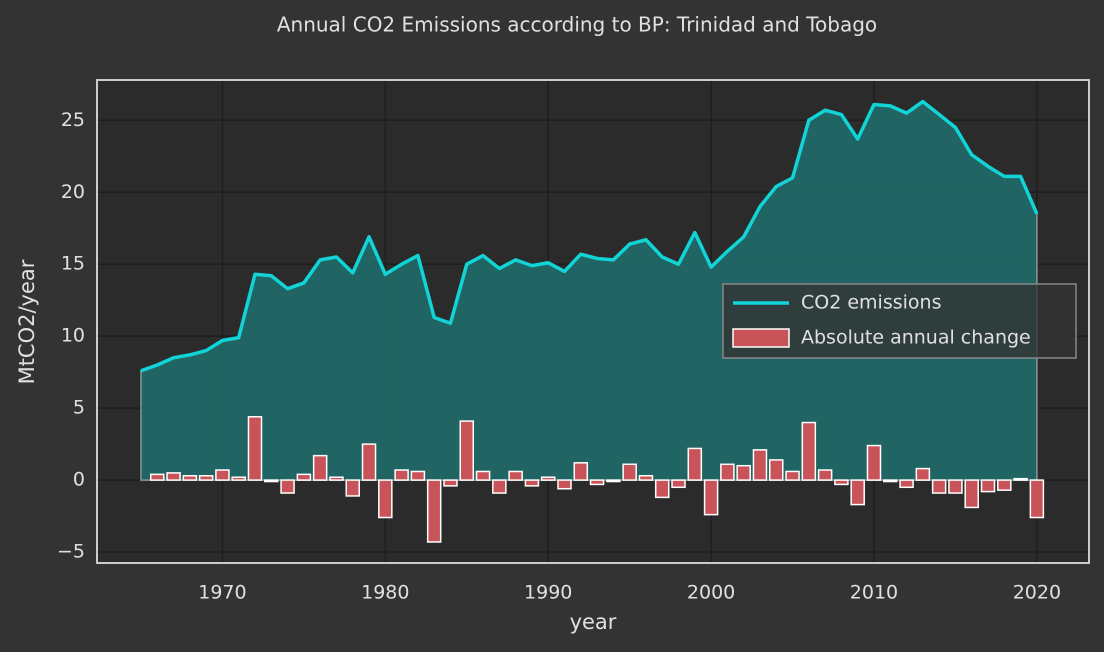  Describe the element at coordinates (73, 264) in the screenshot. I see `y-tick-label: 15` at that location.